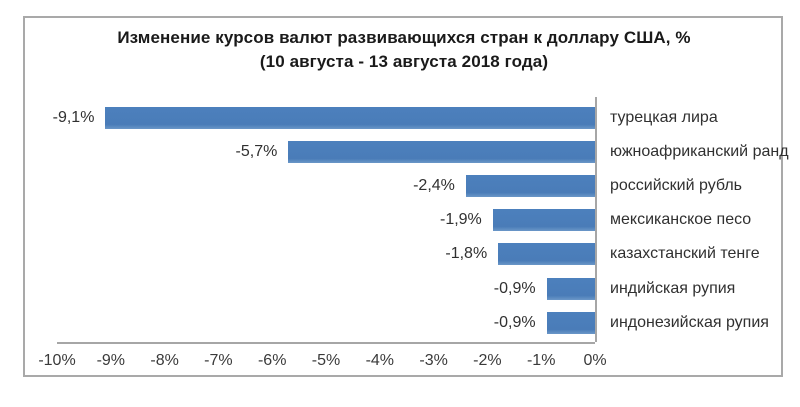 This screenshot has height=407, width=800. I want to click on category-label: турецкая лира, so click(664, 117).